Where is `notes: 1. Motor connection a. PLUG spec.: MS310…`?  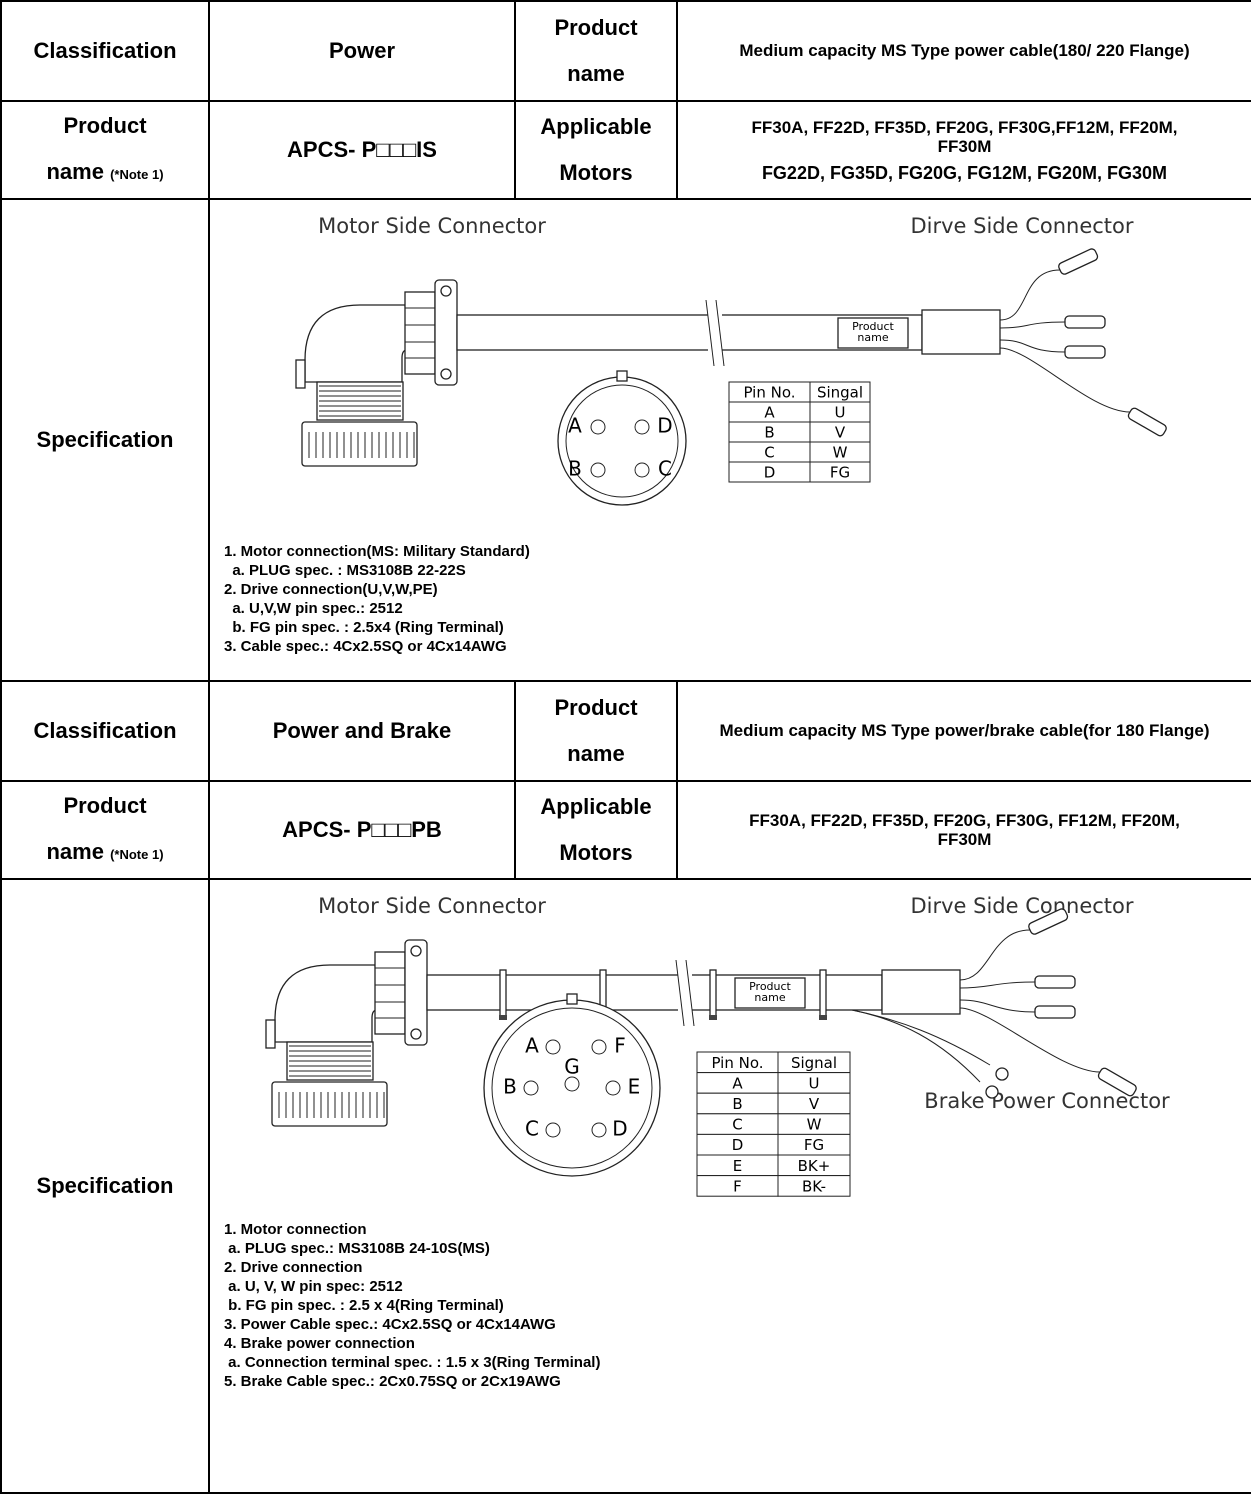 notes: 1. Motor connection a. PLUG spec.: MS310… is located at coordinates (412, 1305).